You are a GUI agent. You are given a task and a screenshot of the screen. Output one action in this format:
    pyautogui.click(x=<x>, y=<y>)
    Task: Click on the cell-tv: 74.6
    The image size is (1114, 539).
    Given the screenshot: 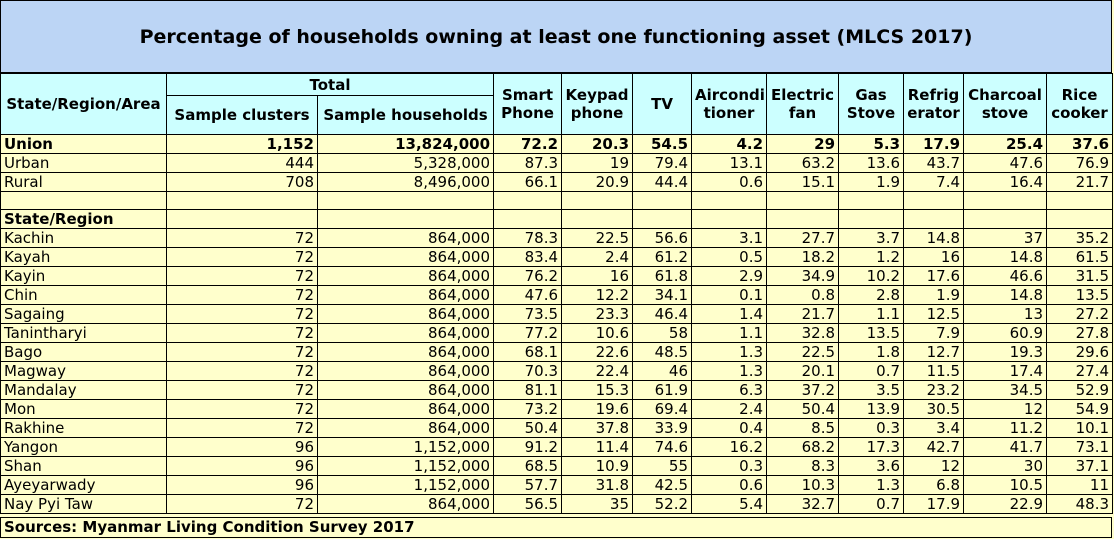 What is the action you would take?
    pyautogui.click(x=662, y=447)
    